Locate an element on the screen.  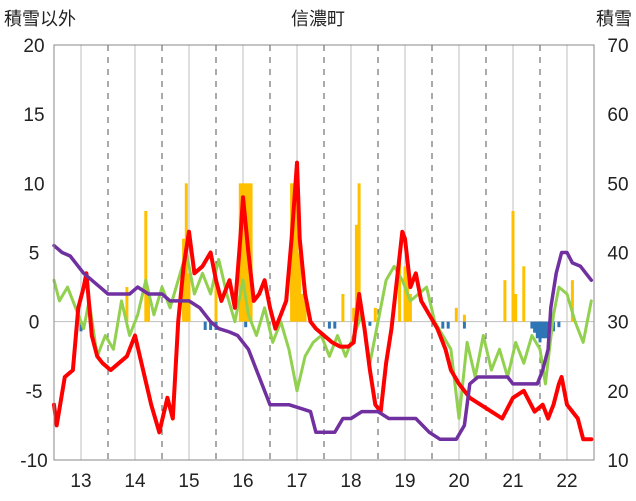
x-tick-label: 20 is located at coordinates (458, 481).